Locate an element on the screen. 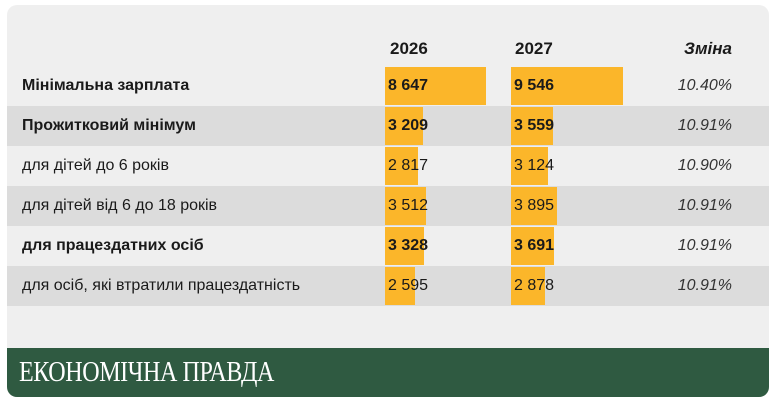 Image resolution: width=776 pixels, height=403 pixels. row-label: Прожитковий мінімум is located at coordinates (109, 125).